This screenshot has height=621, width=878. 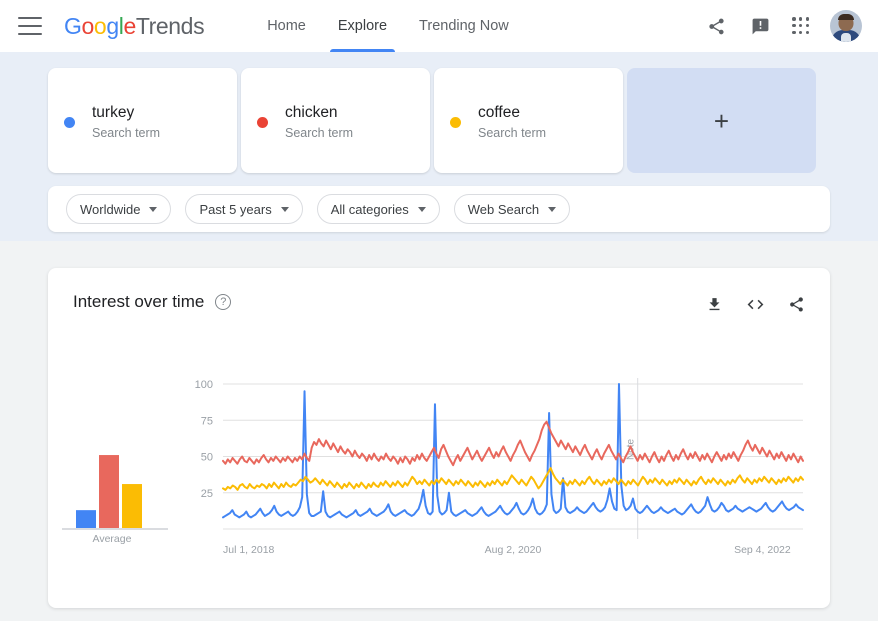 What do you see at coordinates (311, 112) in the screenshot?
I see `search-term-name: chicken` at bounding box center [311, 112].